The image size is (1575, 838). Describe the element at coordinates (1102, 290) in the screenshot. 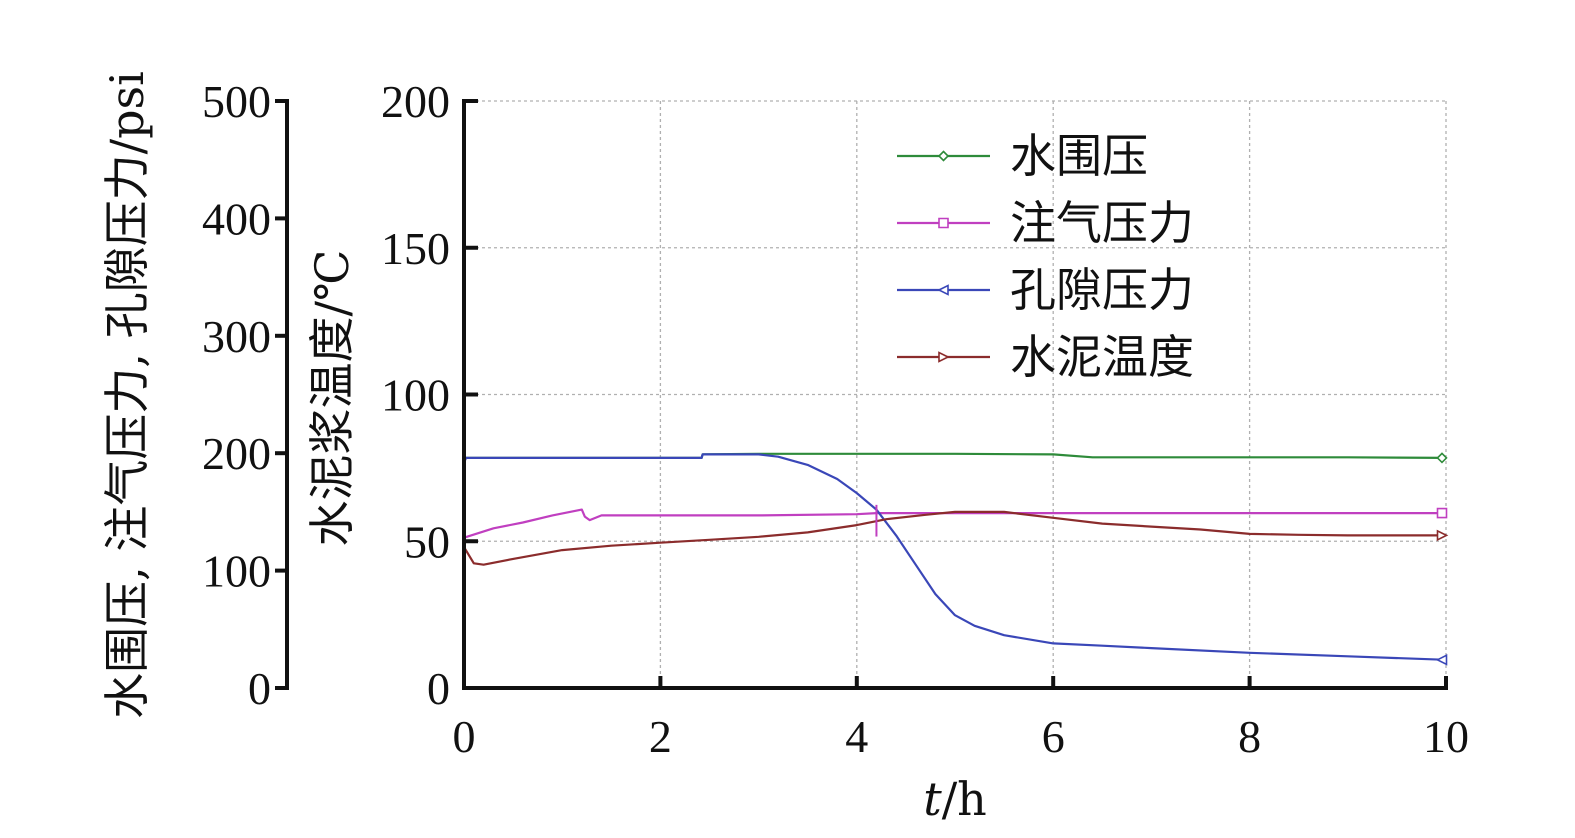

I see `legend-label-3: 孔隙压力` at that location.